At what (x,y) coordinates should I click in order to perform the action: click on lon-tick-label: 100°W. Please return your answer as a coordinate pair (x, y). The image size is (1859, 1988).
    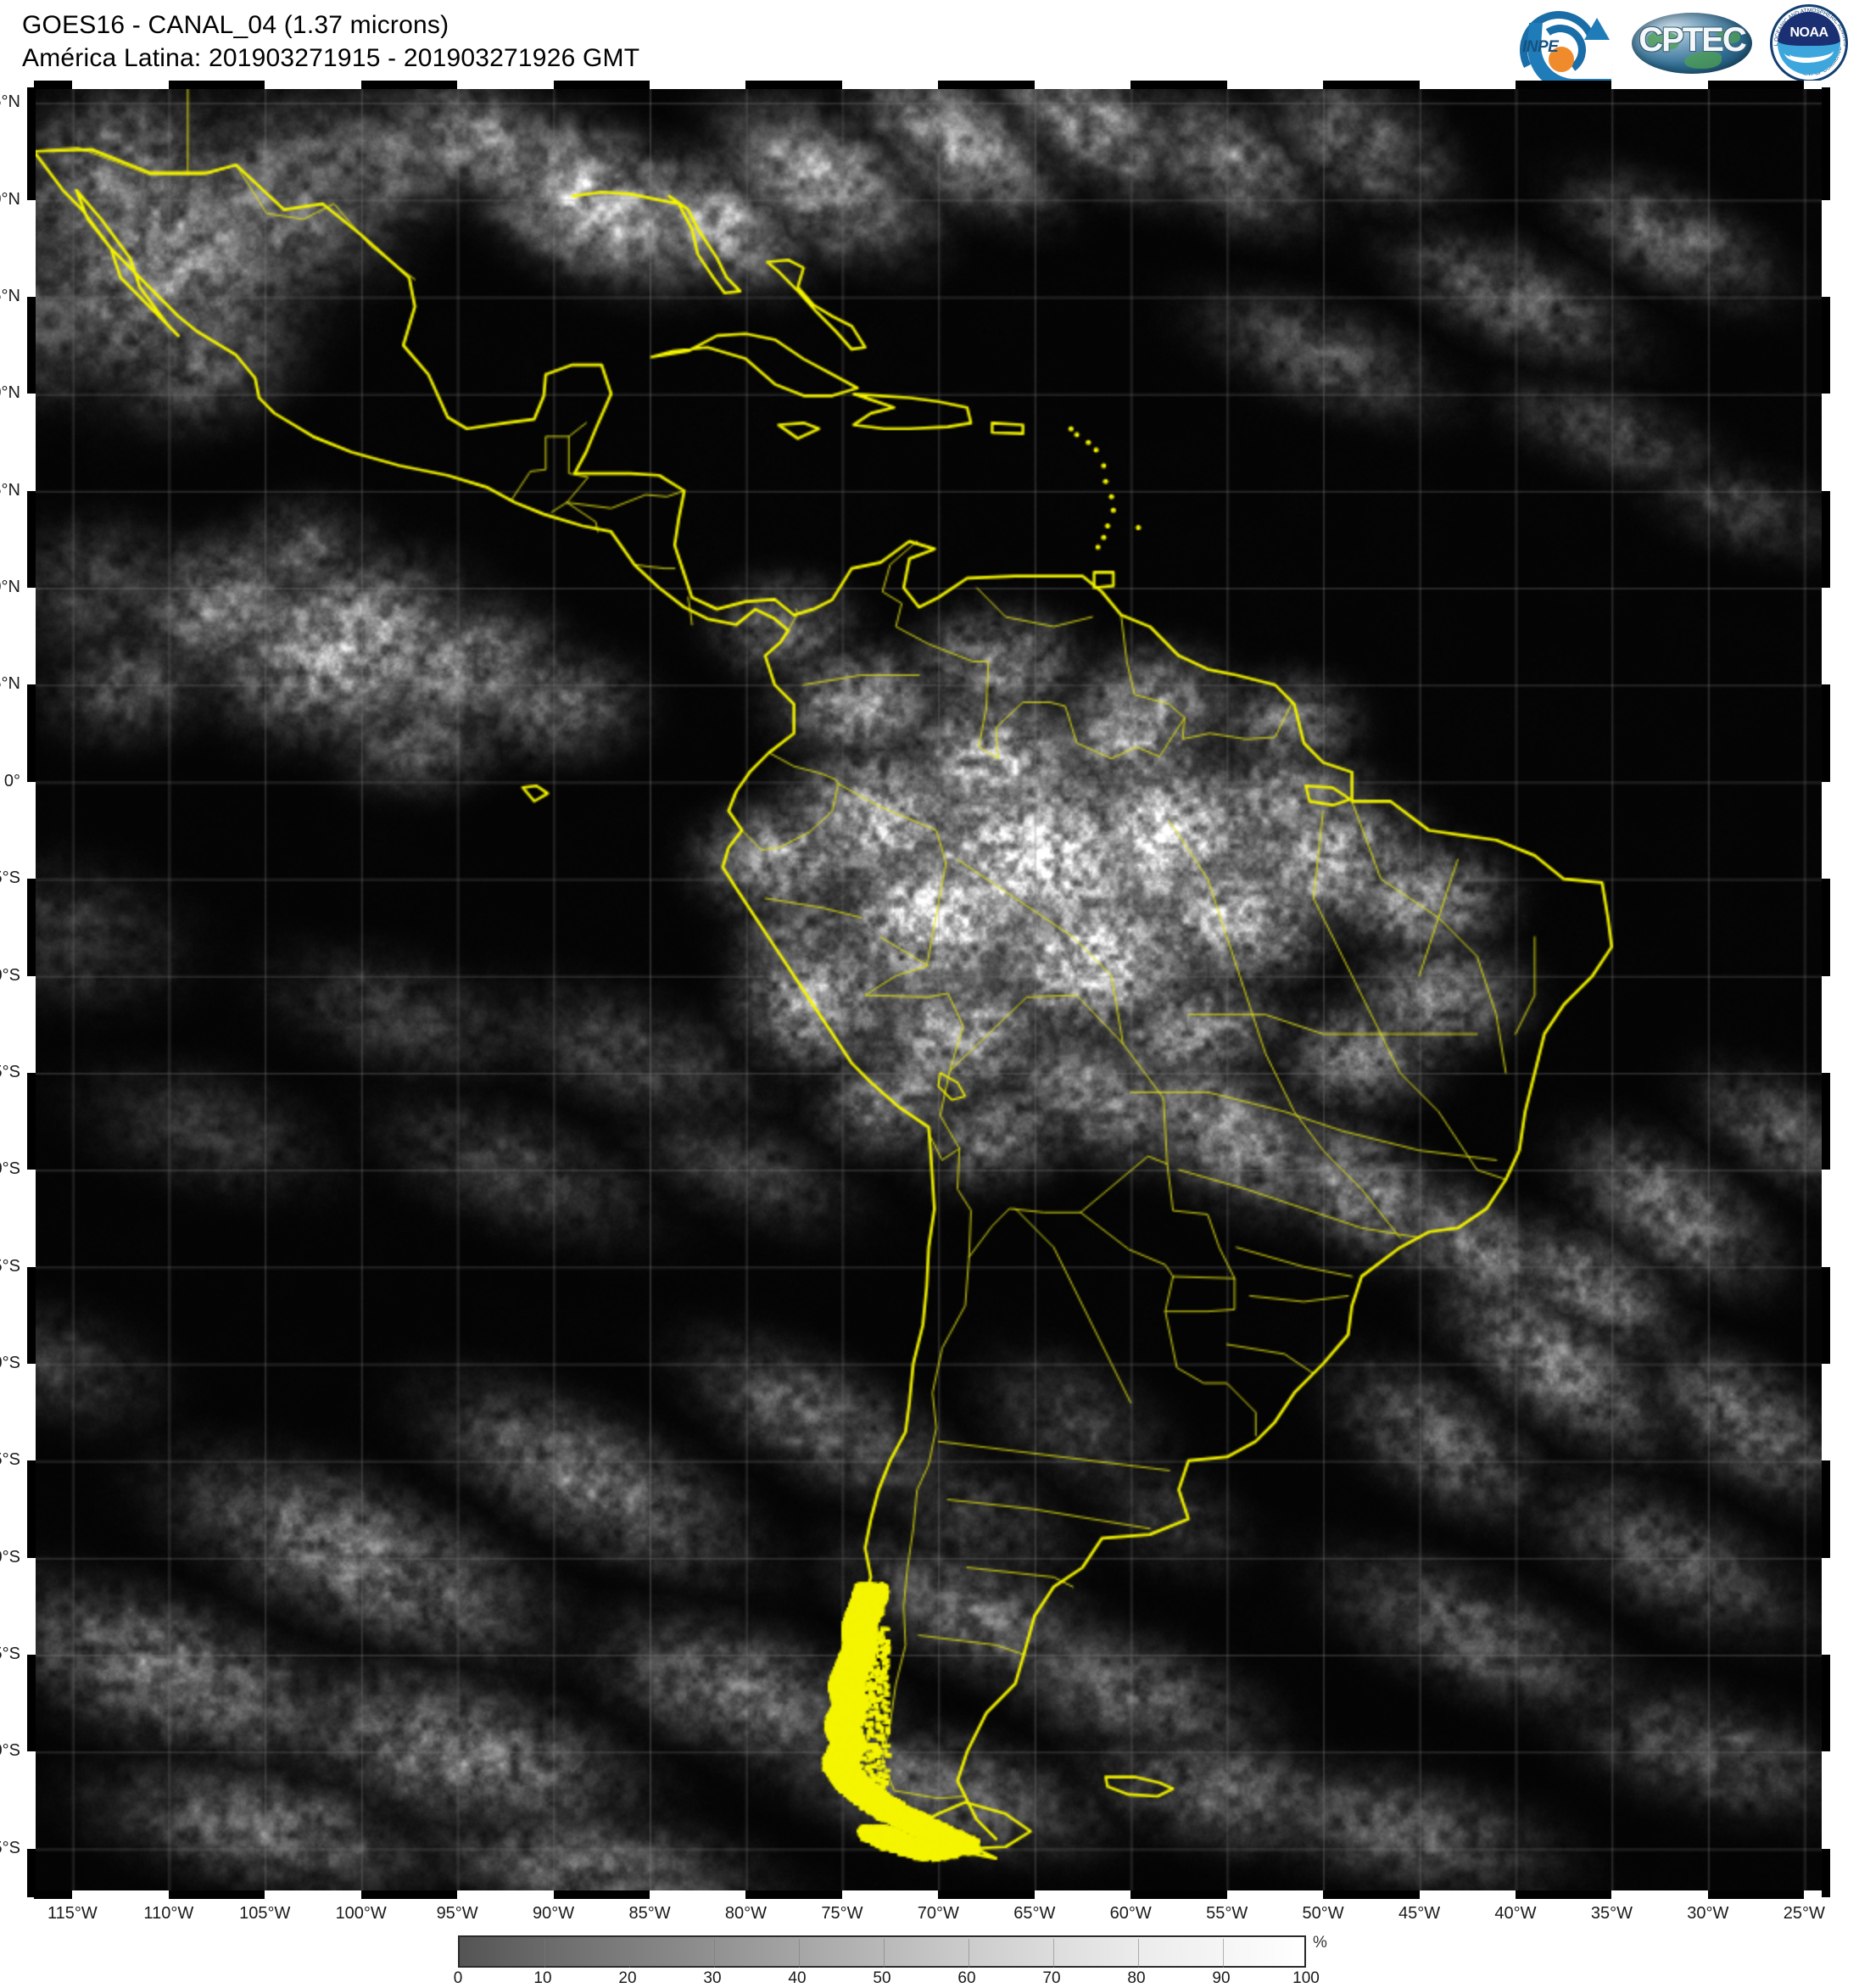
    Looking at the image, I should click on (361, 1913).